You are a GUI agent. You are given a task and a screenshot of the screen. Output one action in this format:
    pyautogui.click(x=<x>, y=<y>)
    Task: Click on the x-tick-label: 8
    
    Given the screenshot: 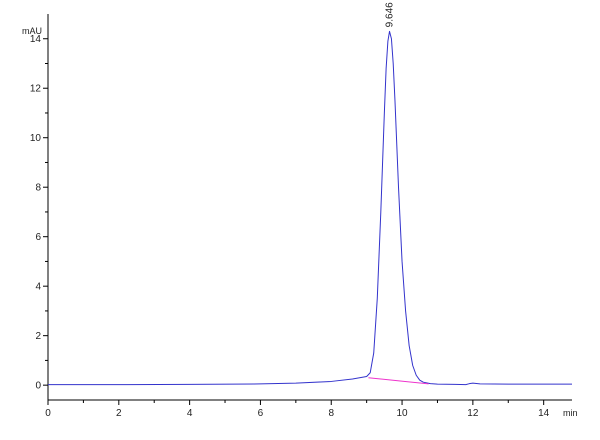 What is the action you would take?
    pyautogui.click(x=331, y=413)
    